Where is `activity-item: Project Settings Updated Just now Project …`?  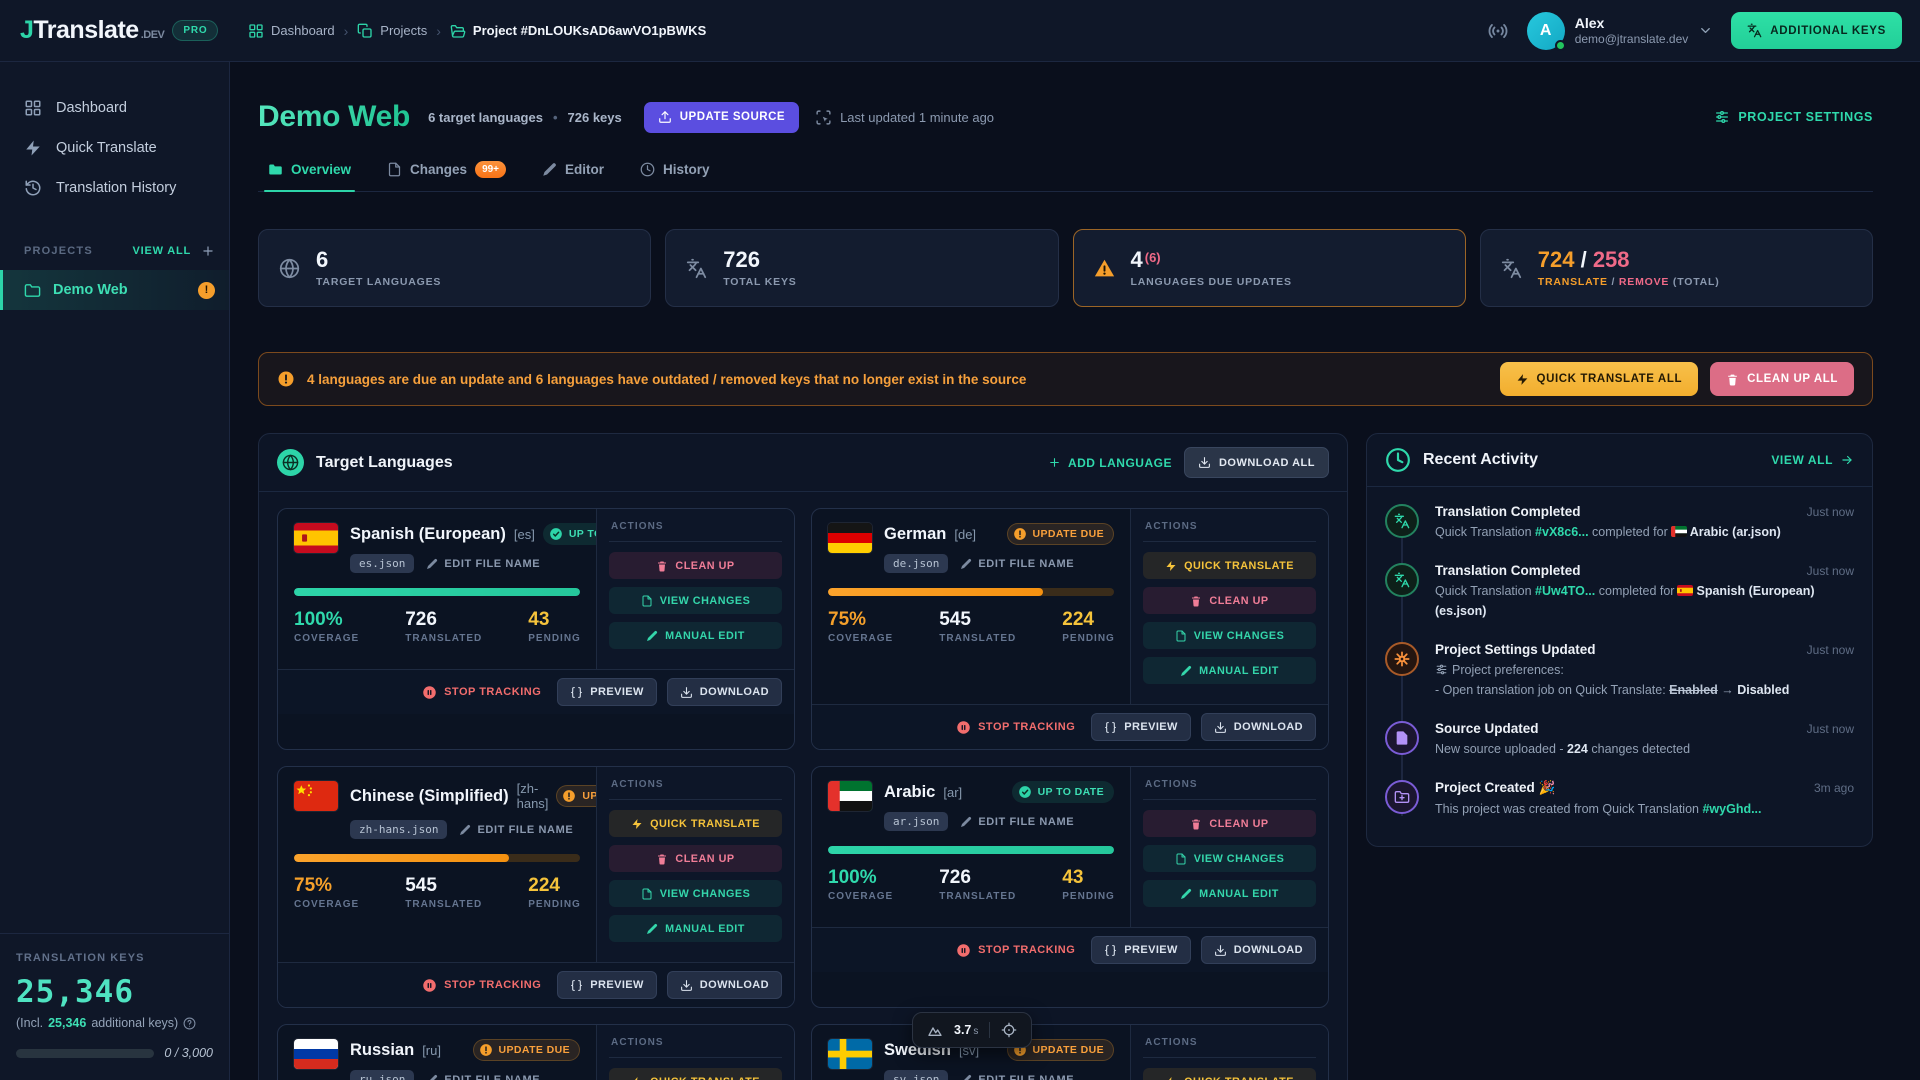 activity-item: Project Settings Updated Just now Project … is located at coordinates (1619, 670).